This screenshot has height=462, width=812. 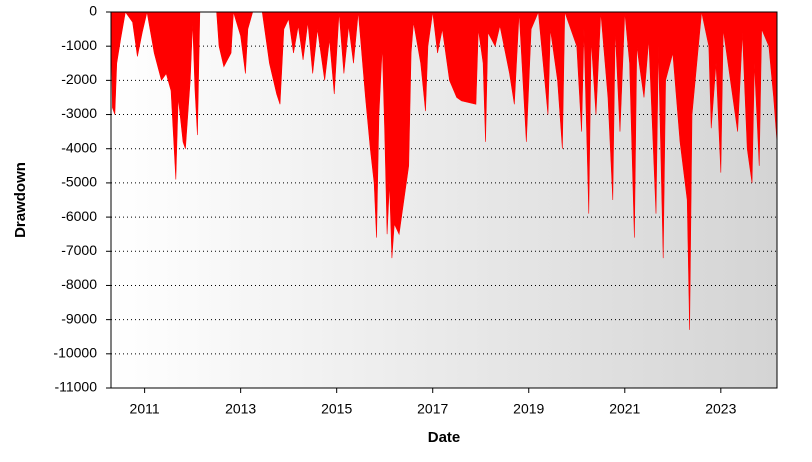 I want to click on x-tick-label: 2019, so click(x=528, y=409).